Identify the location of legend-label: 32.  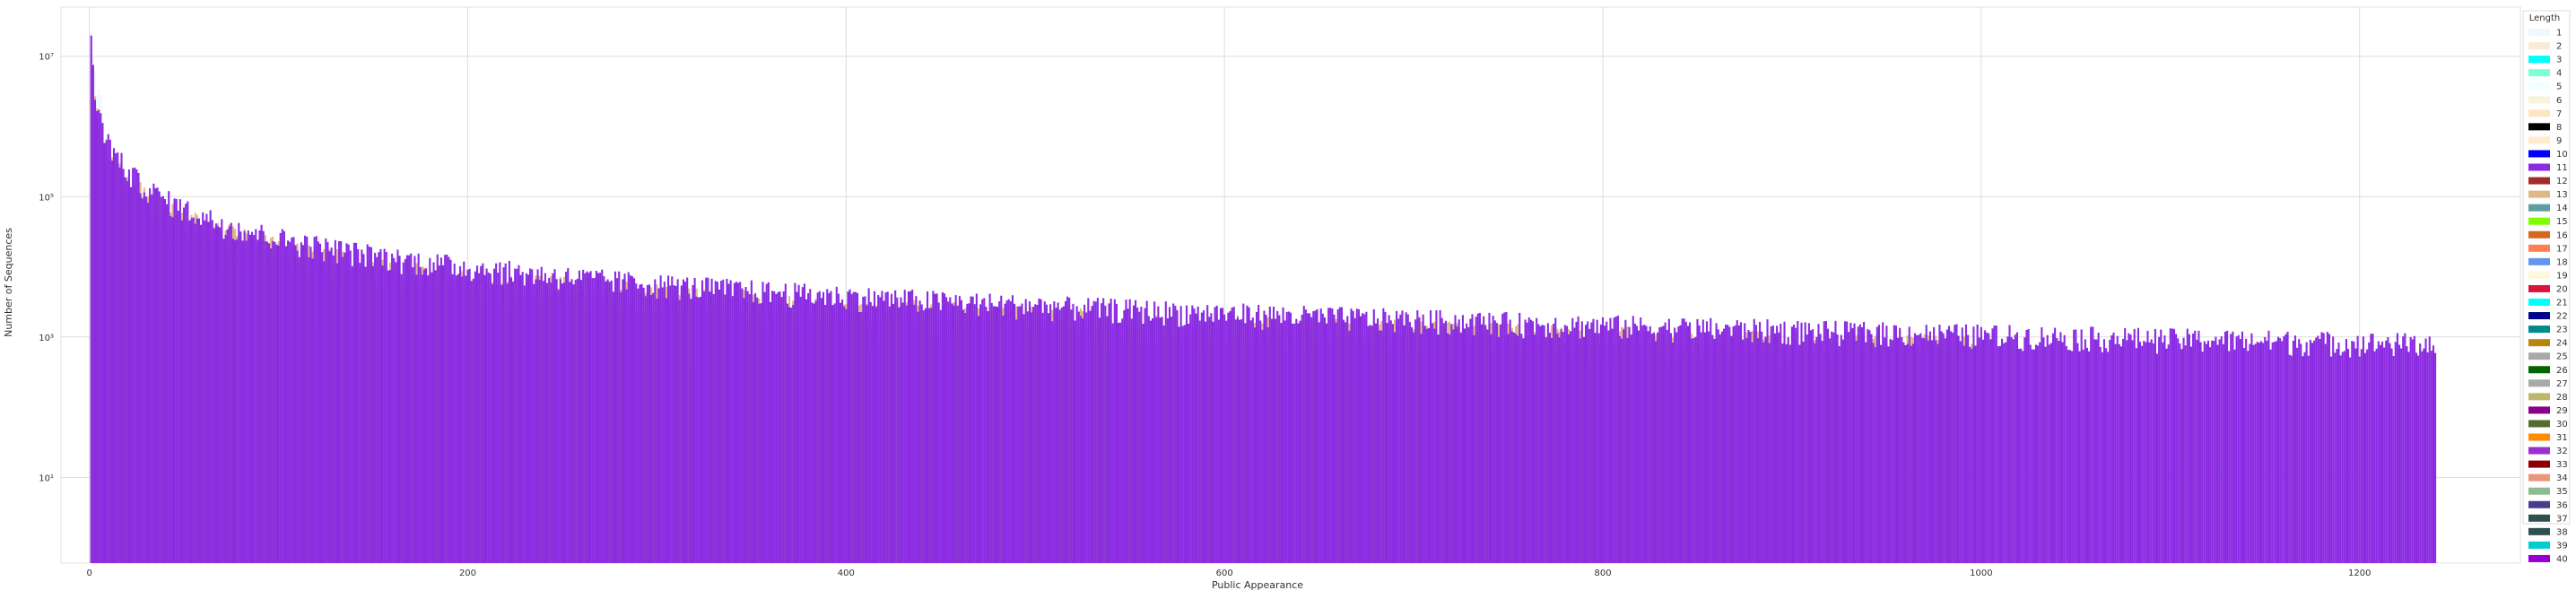
(2562, 451).